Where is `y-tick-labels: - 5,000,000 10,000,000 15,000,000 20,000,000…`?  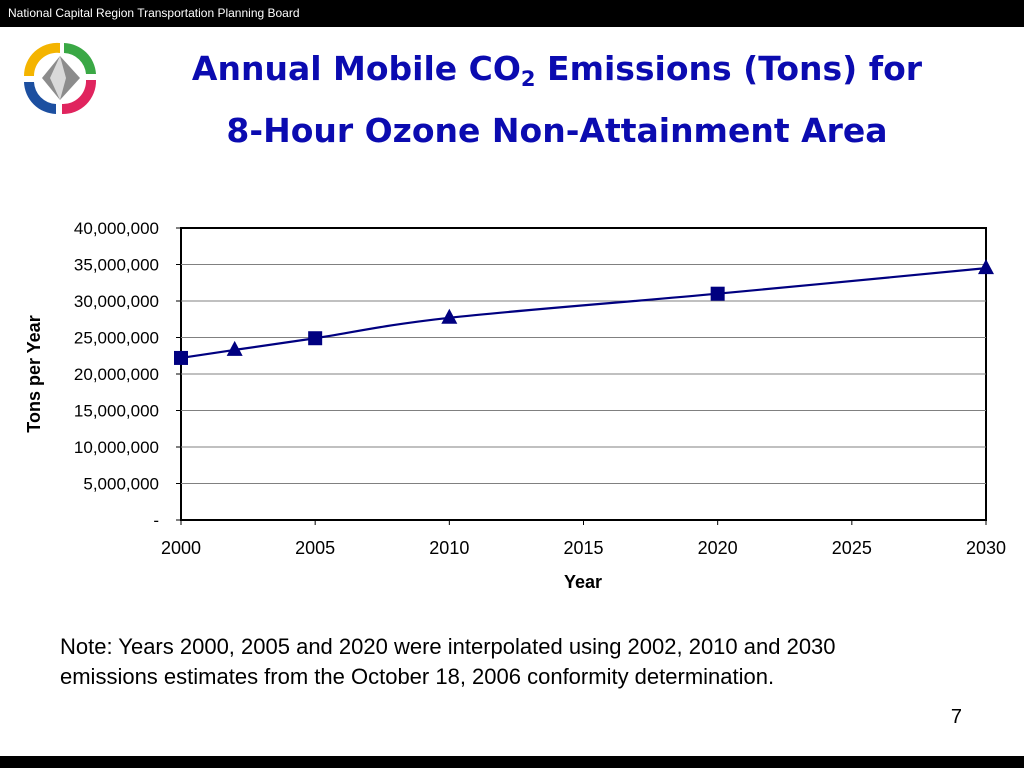 y-tick-labels: - 5,000,000 10,000,000 15,000,000 20,000,000… is located at coordinates (127, 374).